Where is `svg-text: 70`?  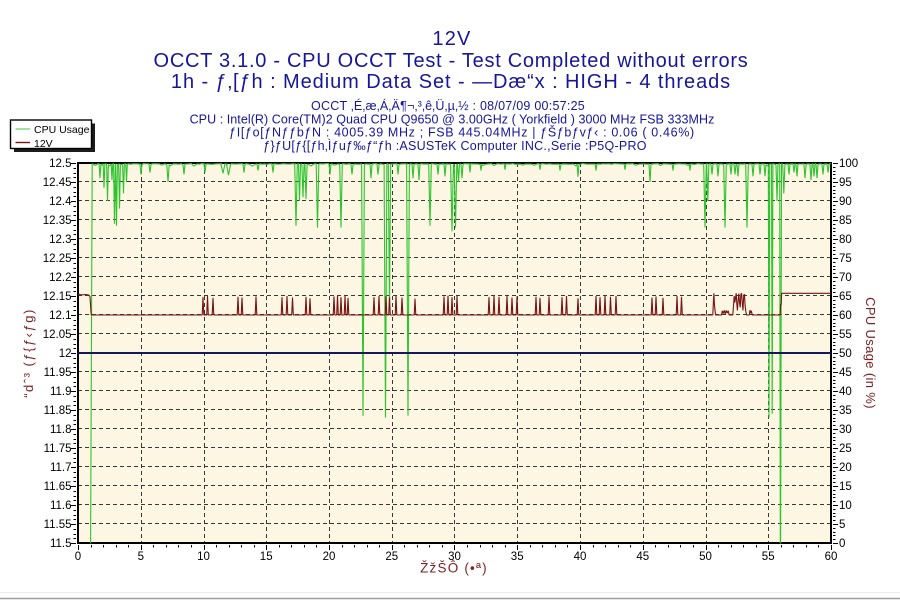 svg-text: 70 is located at coordinates (845, 278).